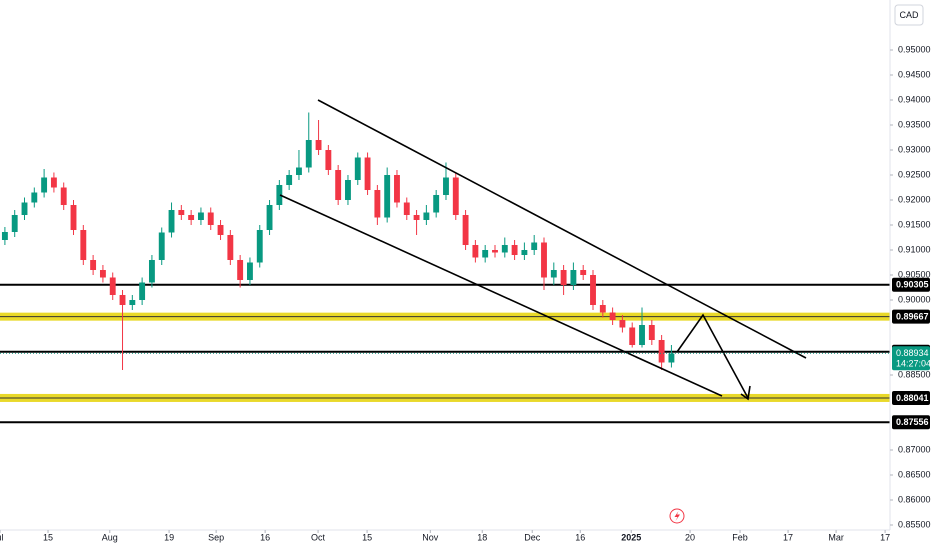 This screenshot has width=932, height=555. What do you see at coordinates (430, 537) in the screenshot?
I see `x-tick-label: Nov` at bounding box center [430, 537].